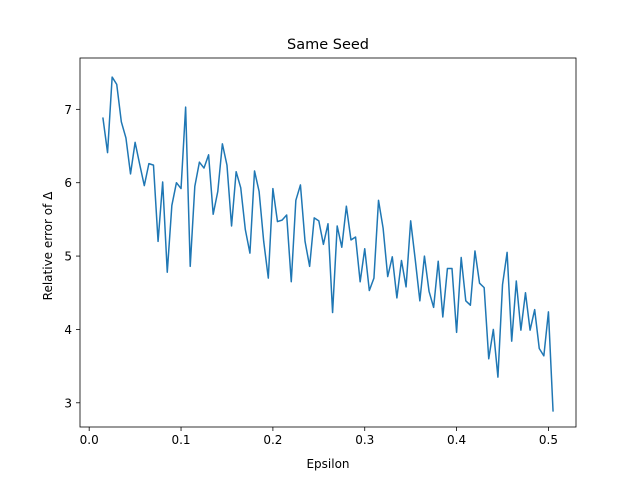 The width and height of the screenshot is (640, 484). I want to click on x-tick-label: 0.1, so click(180, 440).